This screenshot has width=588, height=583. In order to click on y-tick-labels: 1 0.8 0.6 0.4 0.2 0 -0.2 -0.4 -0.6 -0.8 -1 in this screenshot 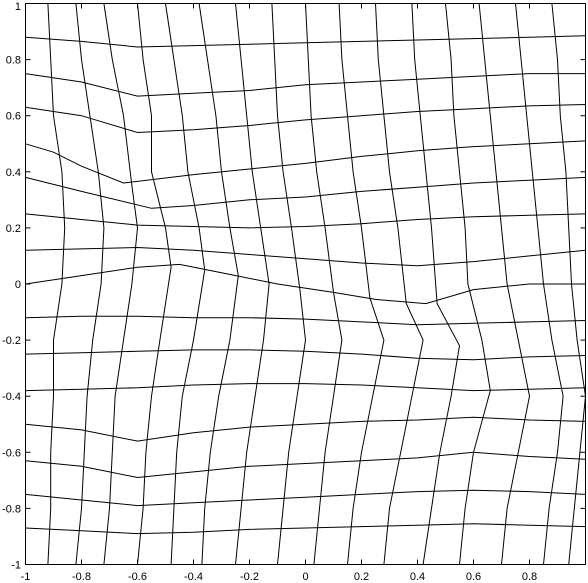, I will do `click(11, 286)`.